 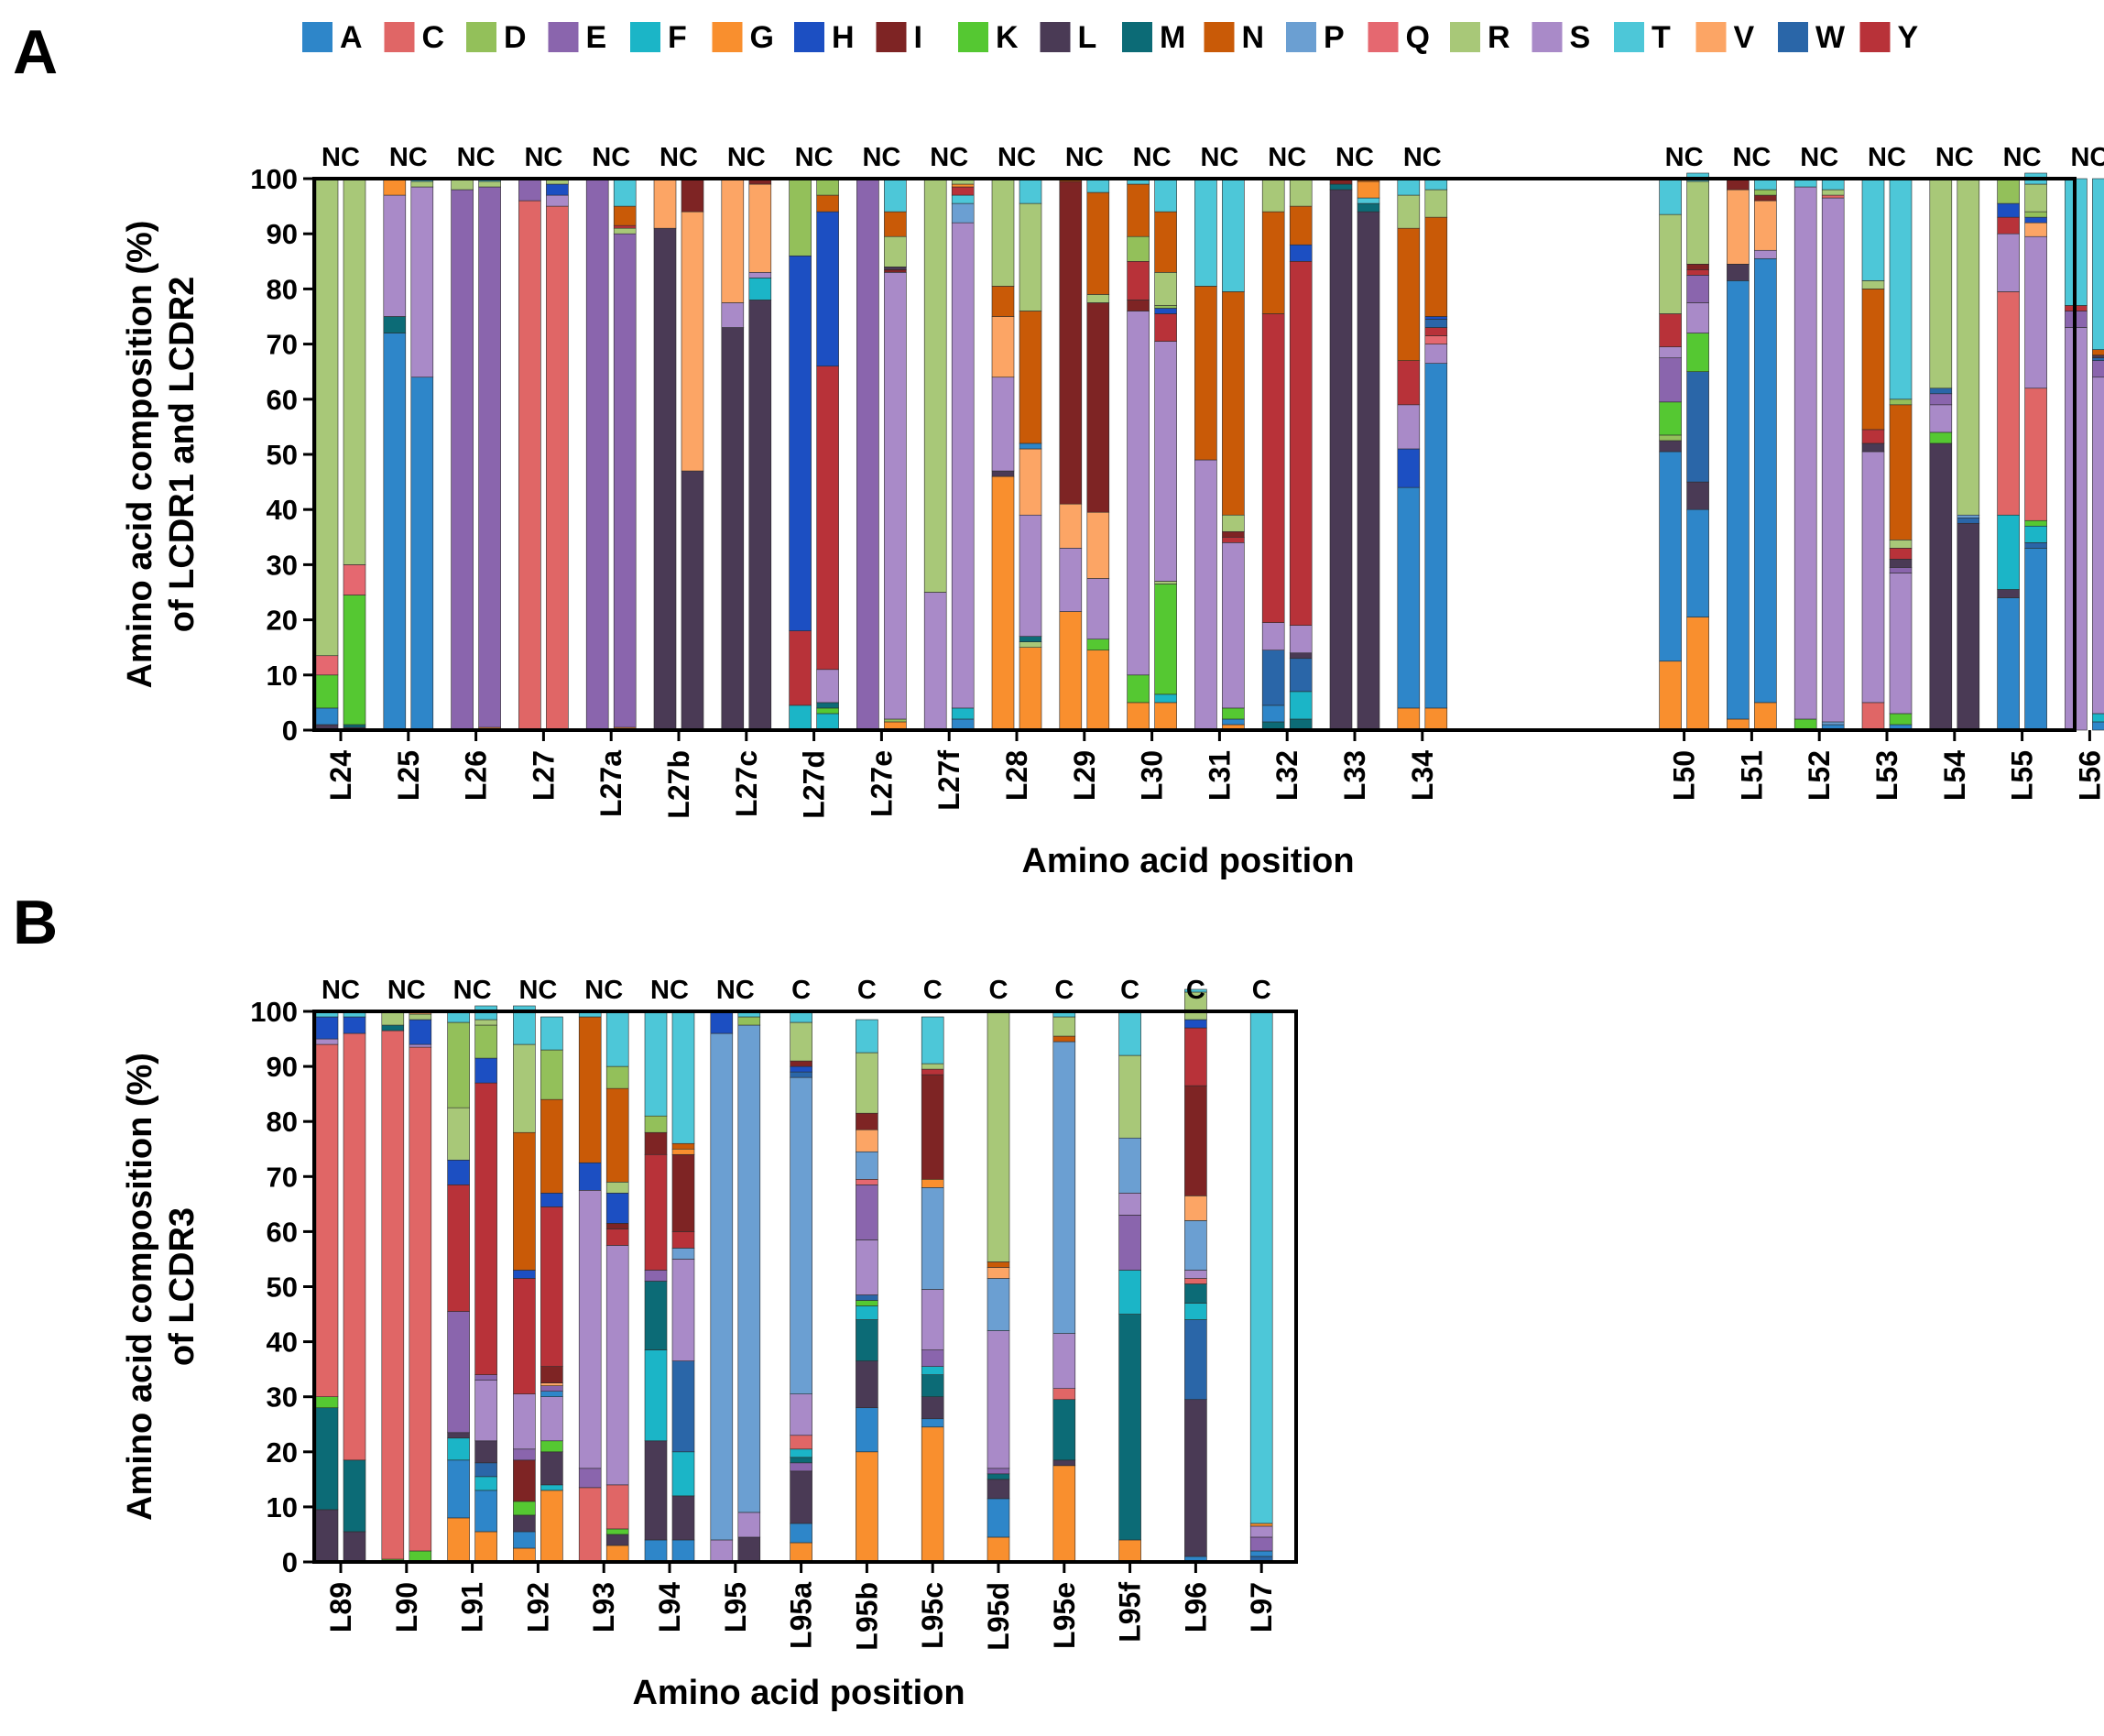 What do you see at coordinates (551, 1375) in the screenshot?
I see `bar-segment-b-l92-2-i` at bounding box center [551, 1375].